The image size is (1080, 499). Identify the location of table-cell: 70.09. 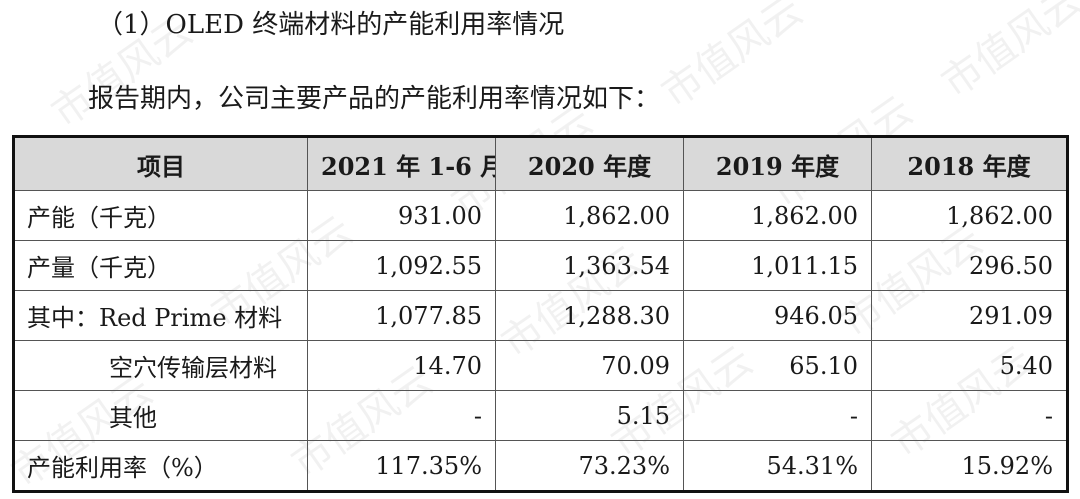
(589, 365).